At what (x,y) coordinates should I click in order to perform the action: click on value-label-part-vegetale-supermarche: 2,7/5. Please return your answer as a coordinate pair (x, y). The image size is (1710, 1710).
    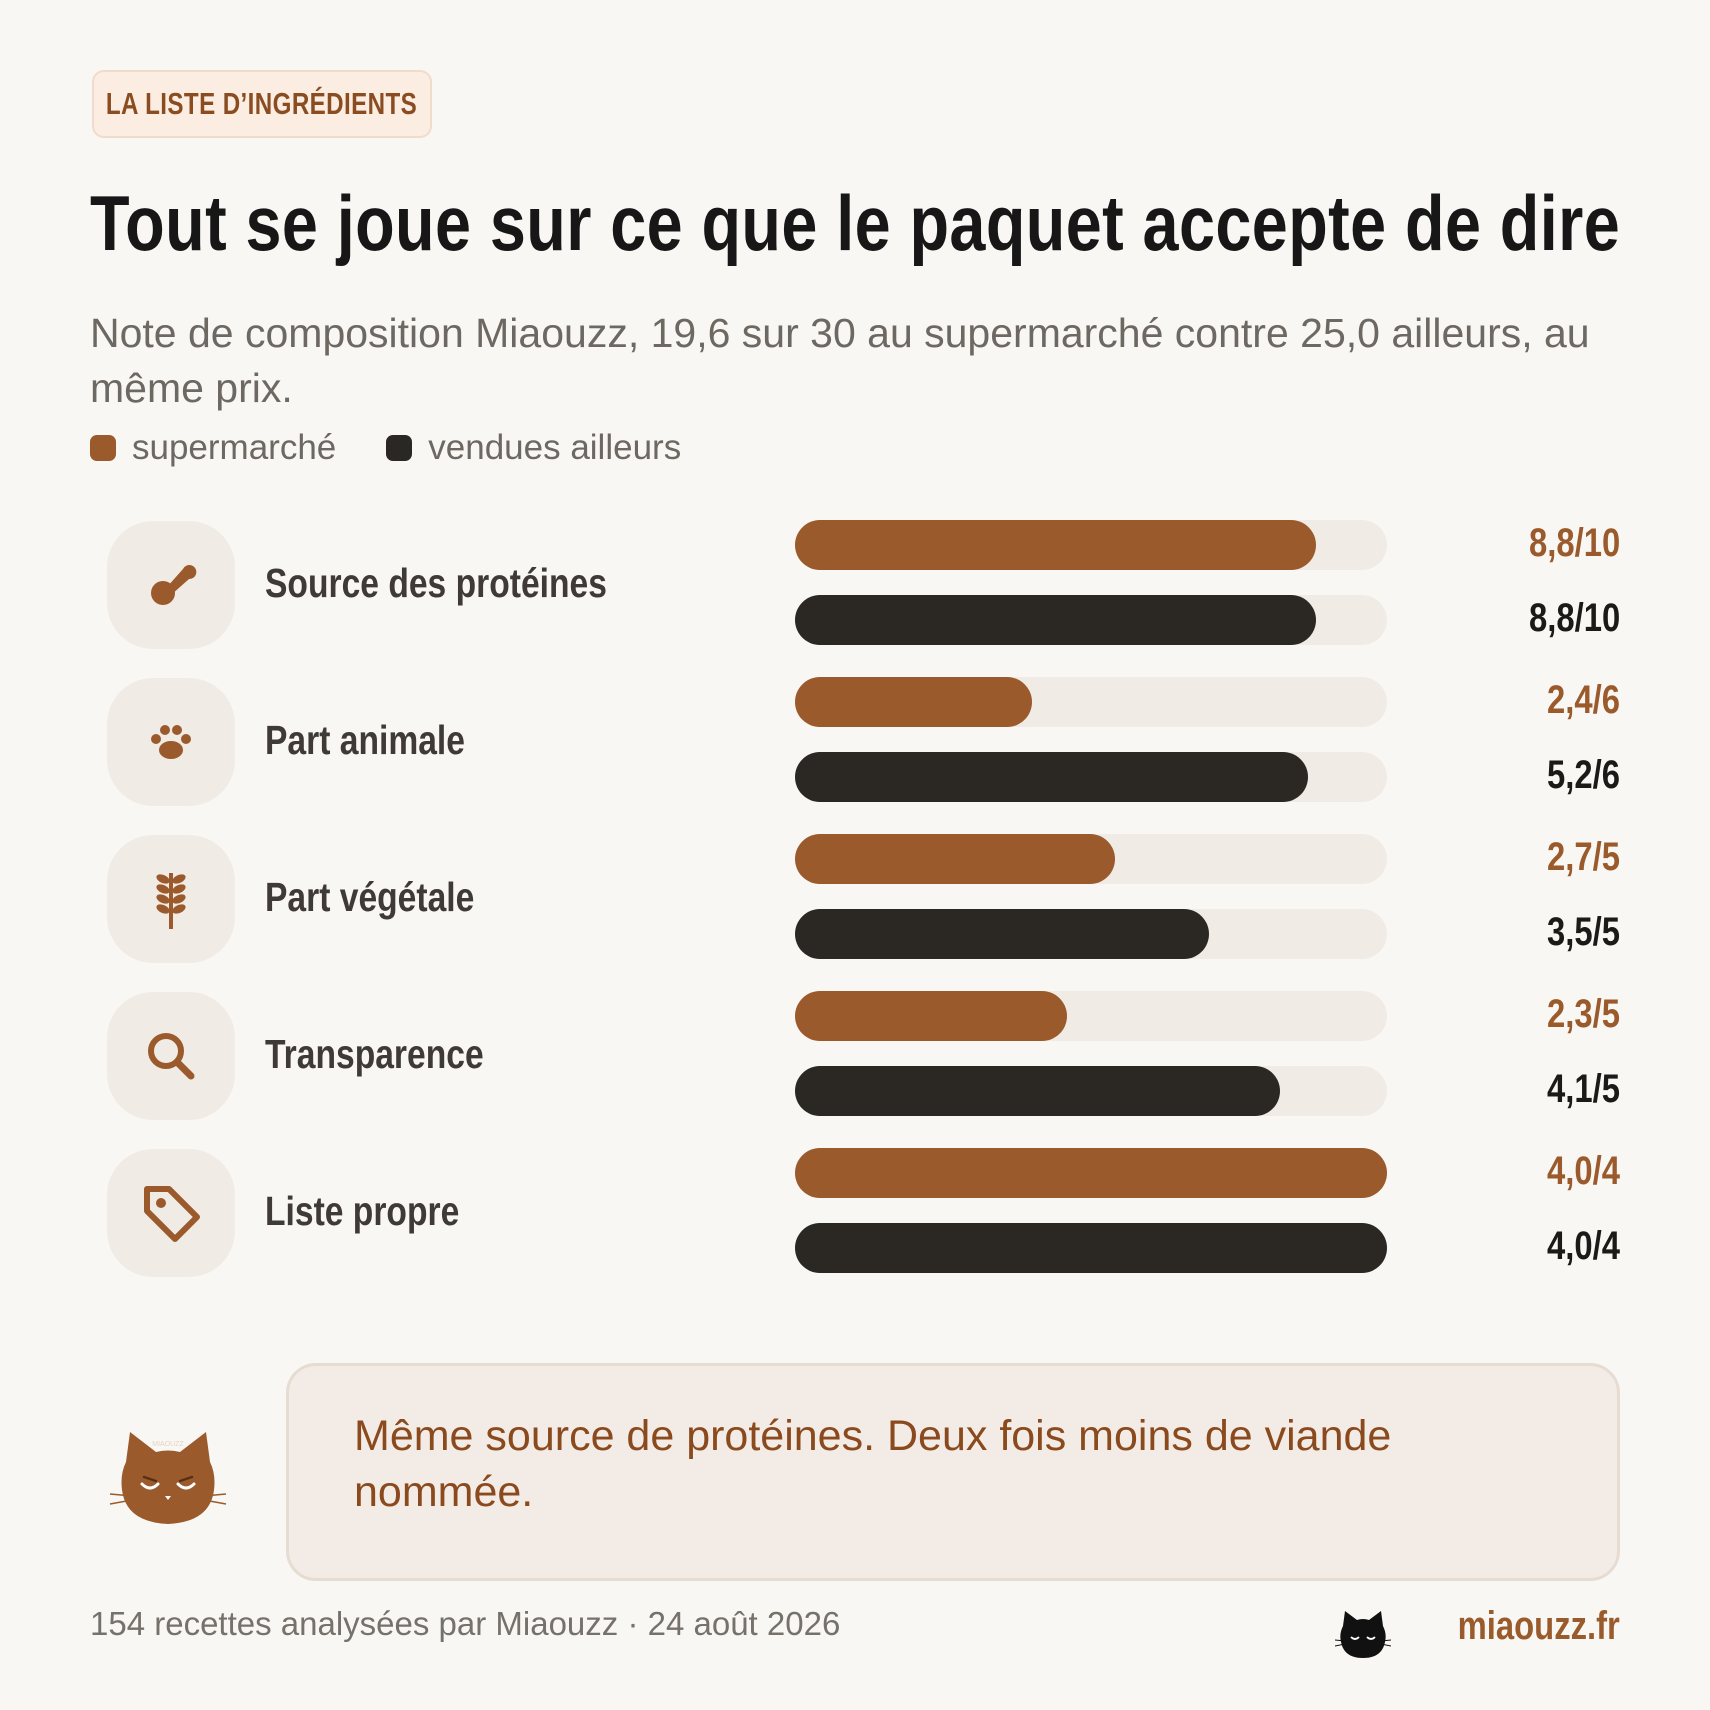
    Looking at the image, I should click on (1583, 857).